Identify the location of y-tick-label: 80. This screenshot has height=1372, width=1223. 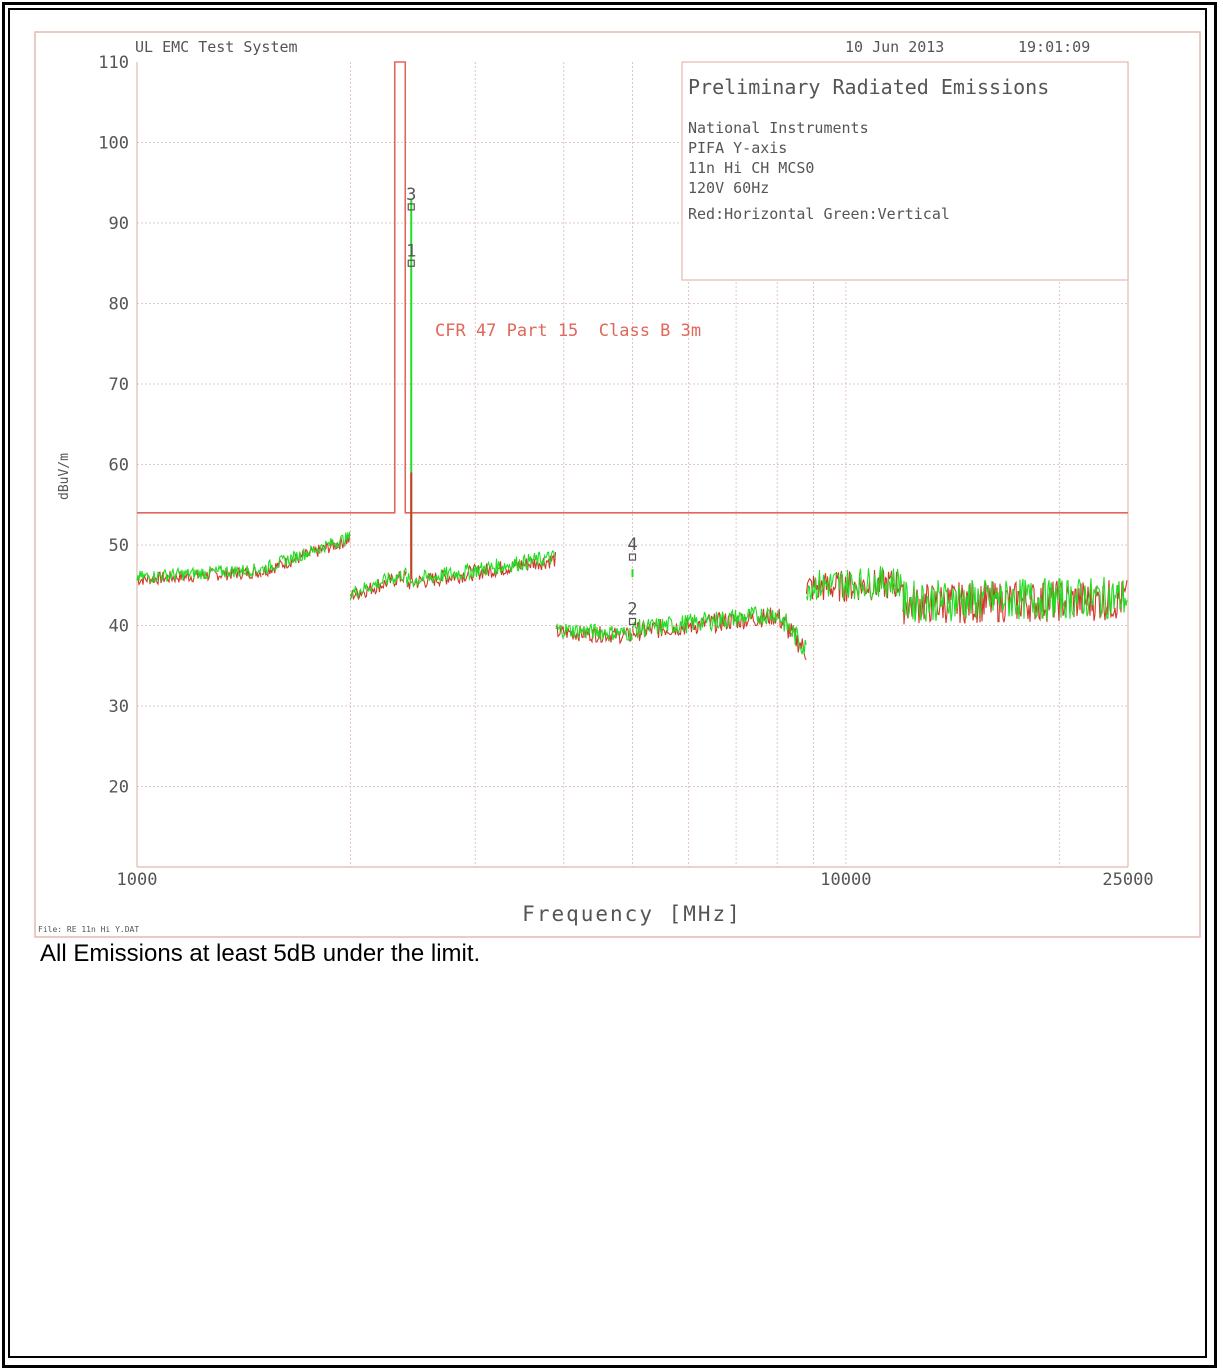
(119, 305).